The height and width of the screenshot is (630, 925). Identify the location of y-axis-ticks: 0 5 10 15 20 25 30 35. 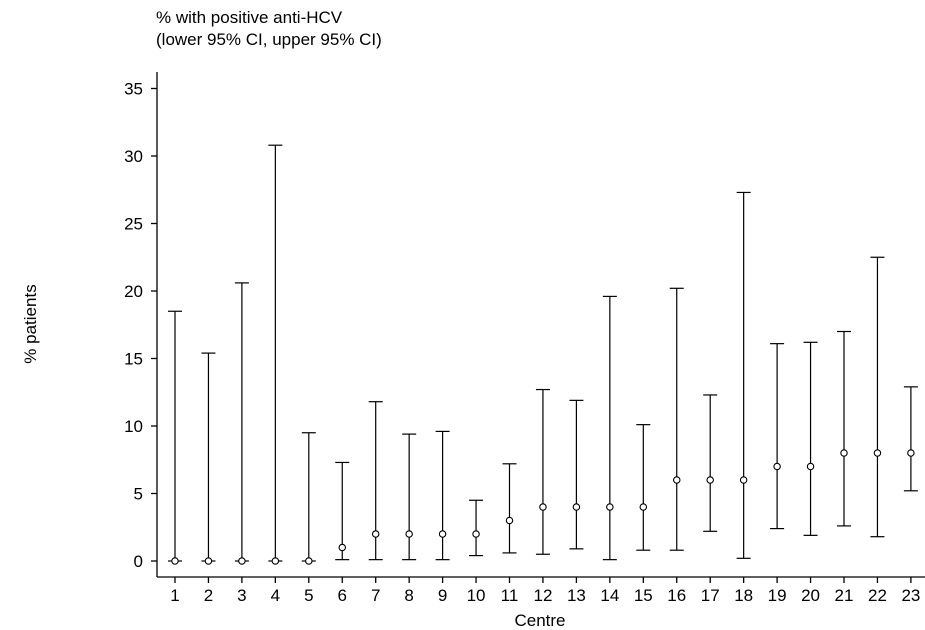
(140, 325).